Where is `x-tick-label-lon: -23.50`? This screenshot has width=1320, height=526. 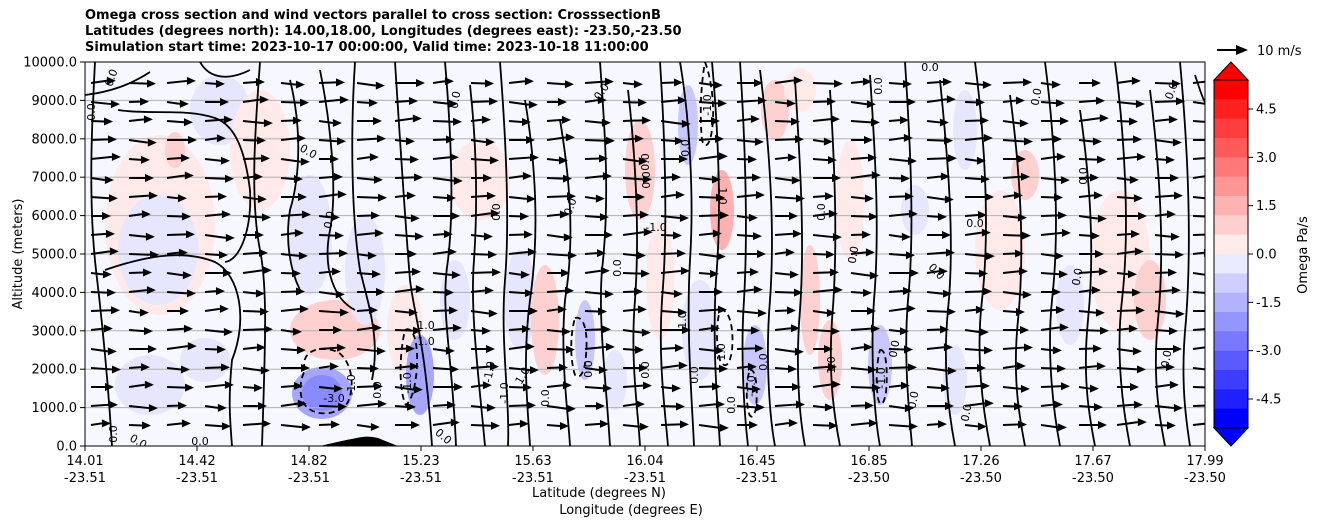
x-tick-label-lon: -23.50 is located at coordinates (1093, 478).